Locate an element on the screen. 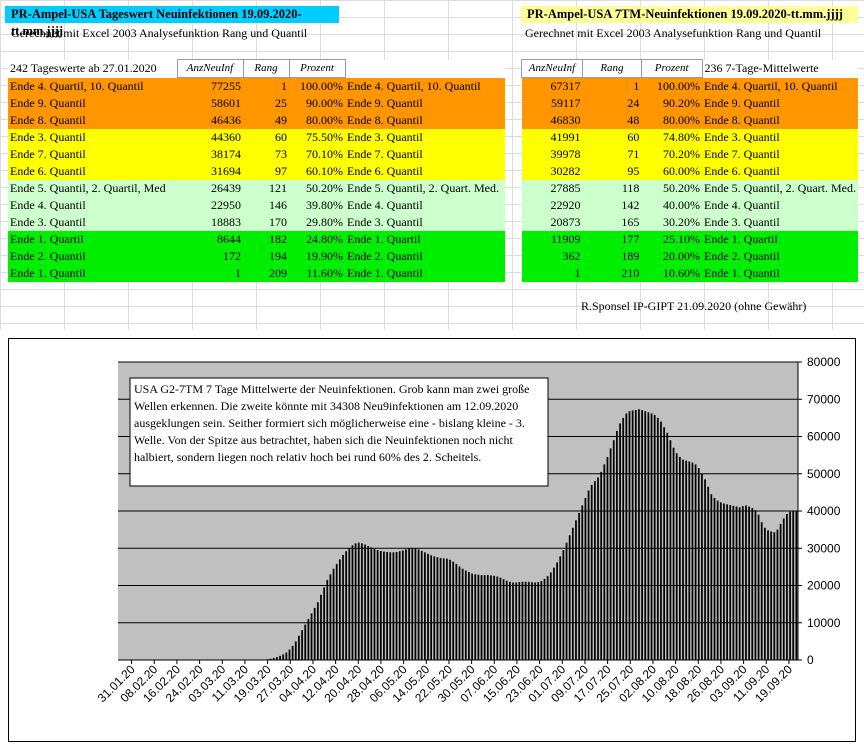  col-header-rang: Rang is located at coordinates (612, 68).